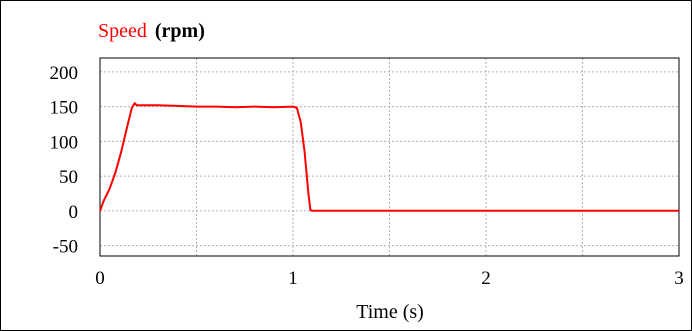 The height and width of the screenshot is (331, 692). What do you see at coordinates (64, 108) in the screenshot?
I see `y-tick-label: 150` at bounding box center [64, 108].